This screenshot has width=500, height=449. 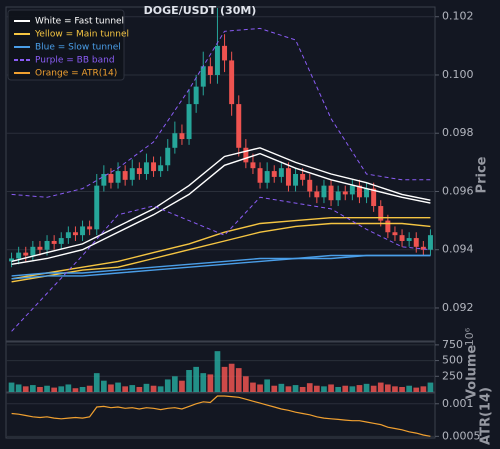 I want to click on legend-box, so click(x=66, y=45).